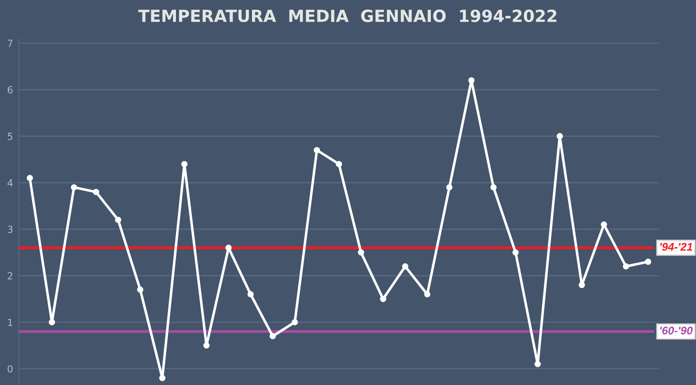 This screenshot has width=696, height=385. I want to click on y-tick-label: 4, so click(10, 182).